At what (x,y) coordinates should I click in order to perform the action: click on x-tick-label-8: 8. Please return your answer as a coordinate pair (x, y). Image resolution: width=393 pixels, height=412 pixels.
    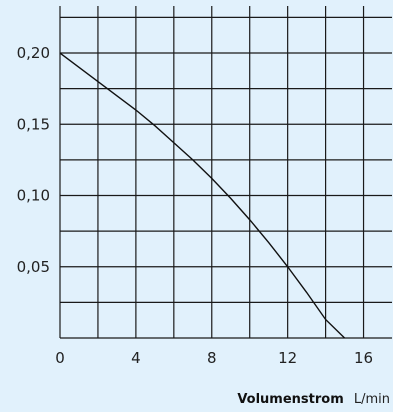
    Looking at the image, I should click on (212, 358).